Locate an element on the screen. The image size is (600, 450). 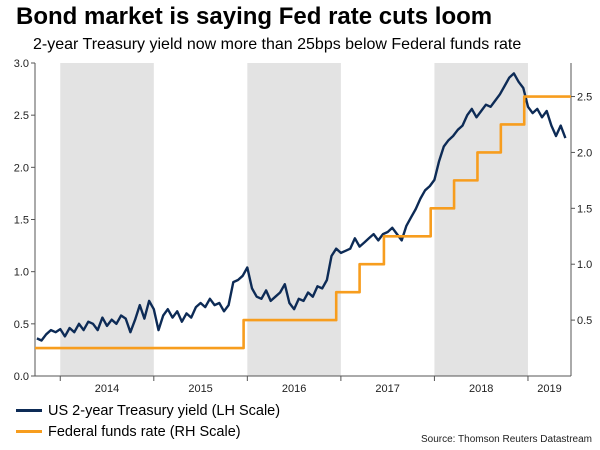
legend-label-fed: Federal funds rate (RH Scale) is located at coordinates (144, 431).